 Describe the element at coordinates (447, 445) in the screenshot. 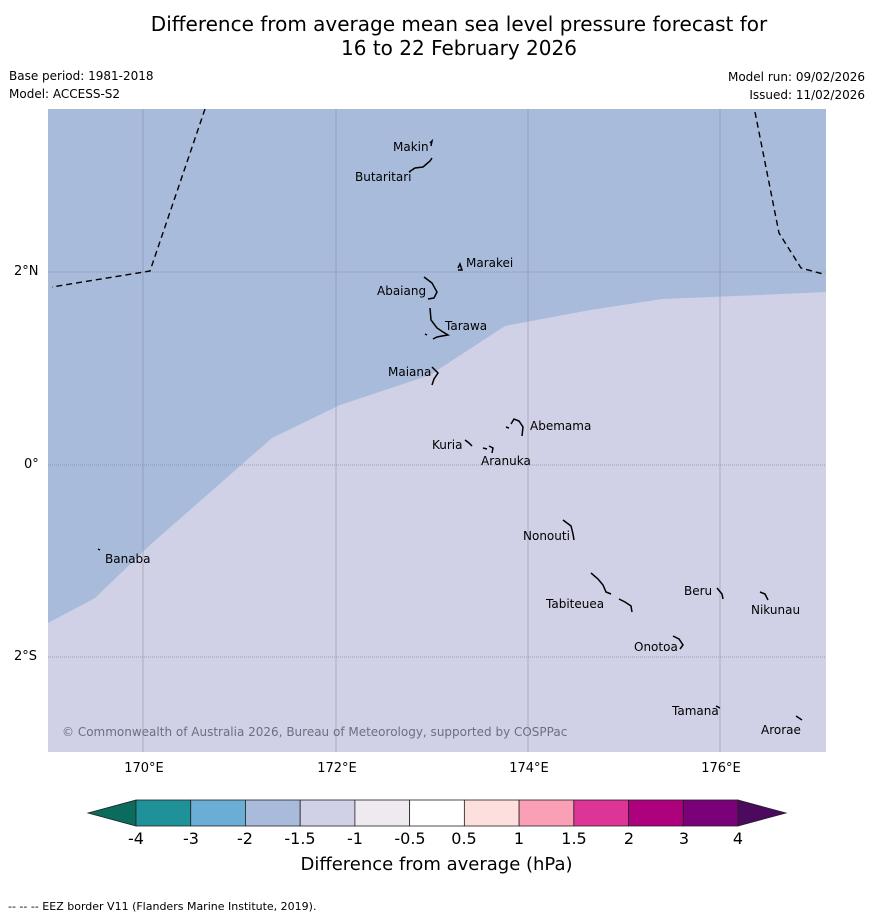

I see `island-label-kuria: Kuria` at that location.